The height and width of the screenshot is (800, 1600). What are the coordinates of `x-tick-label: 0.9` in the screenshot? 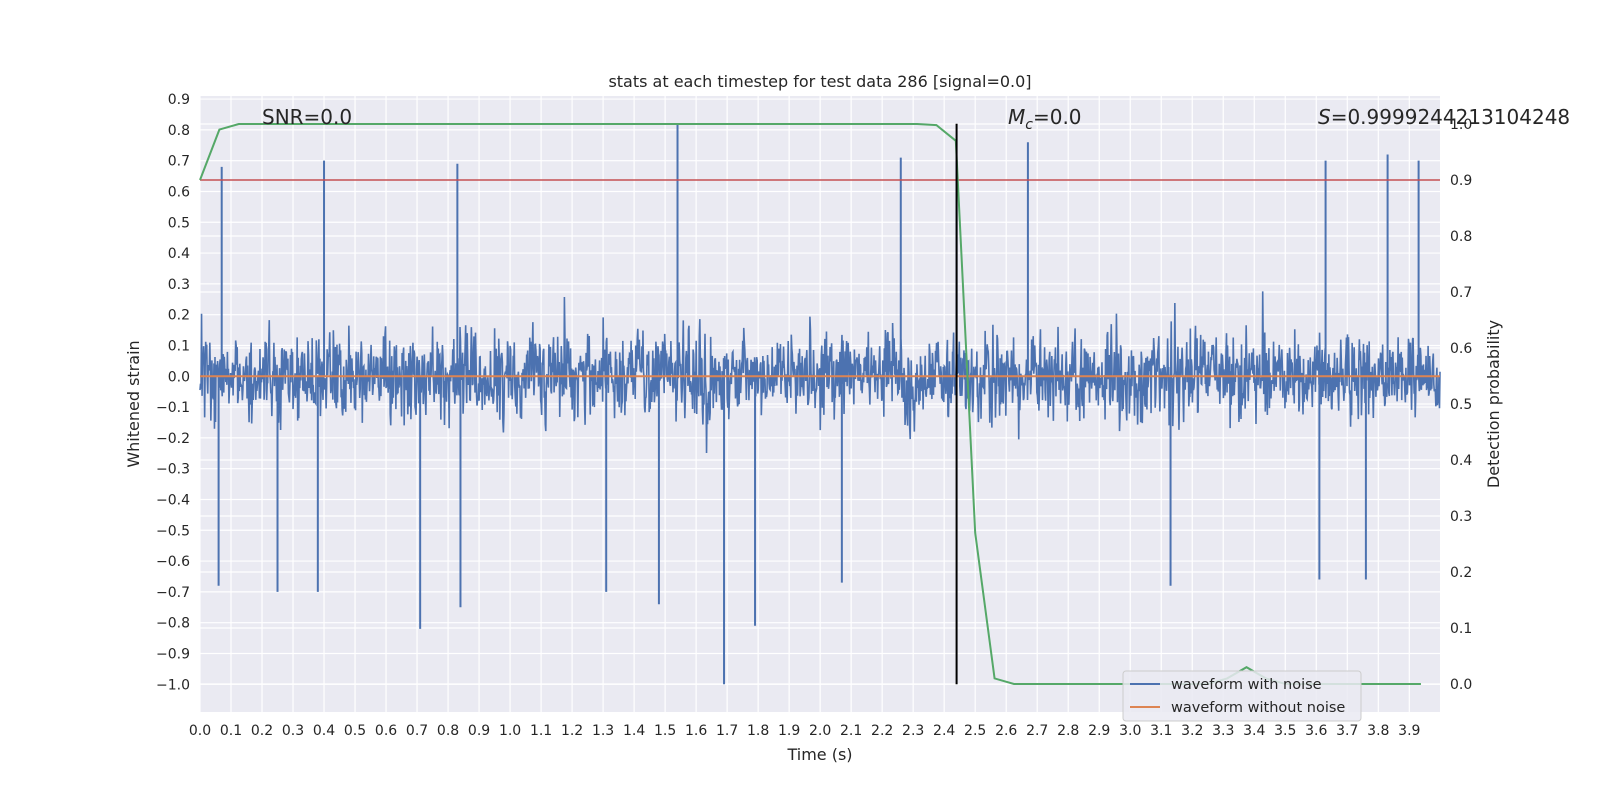 It's located at (479, 731).